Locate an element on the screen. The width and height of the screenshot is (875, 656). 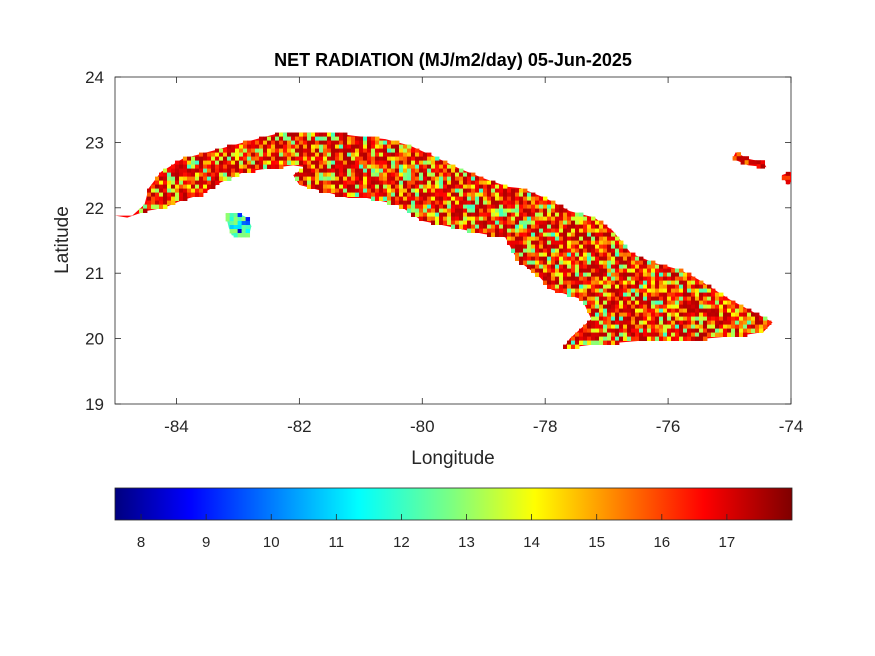
x-axis-label: Longitude is located at coordinates (452, 458).